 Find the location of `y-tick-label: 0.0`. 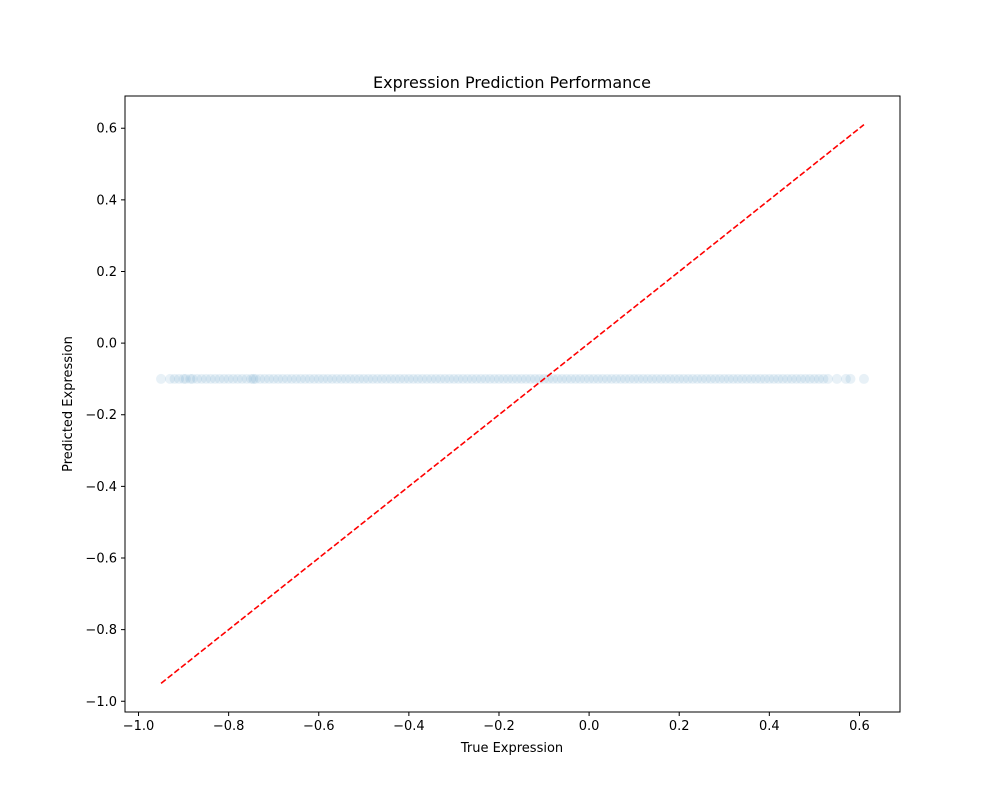

y-tick-label: 0.0 is located at coordinates (106, 344).